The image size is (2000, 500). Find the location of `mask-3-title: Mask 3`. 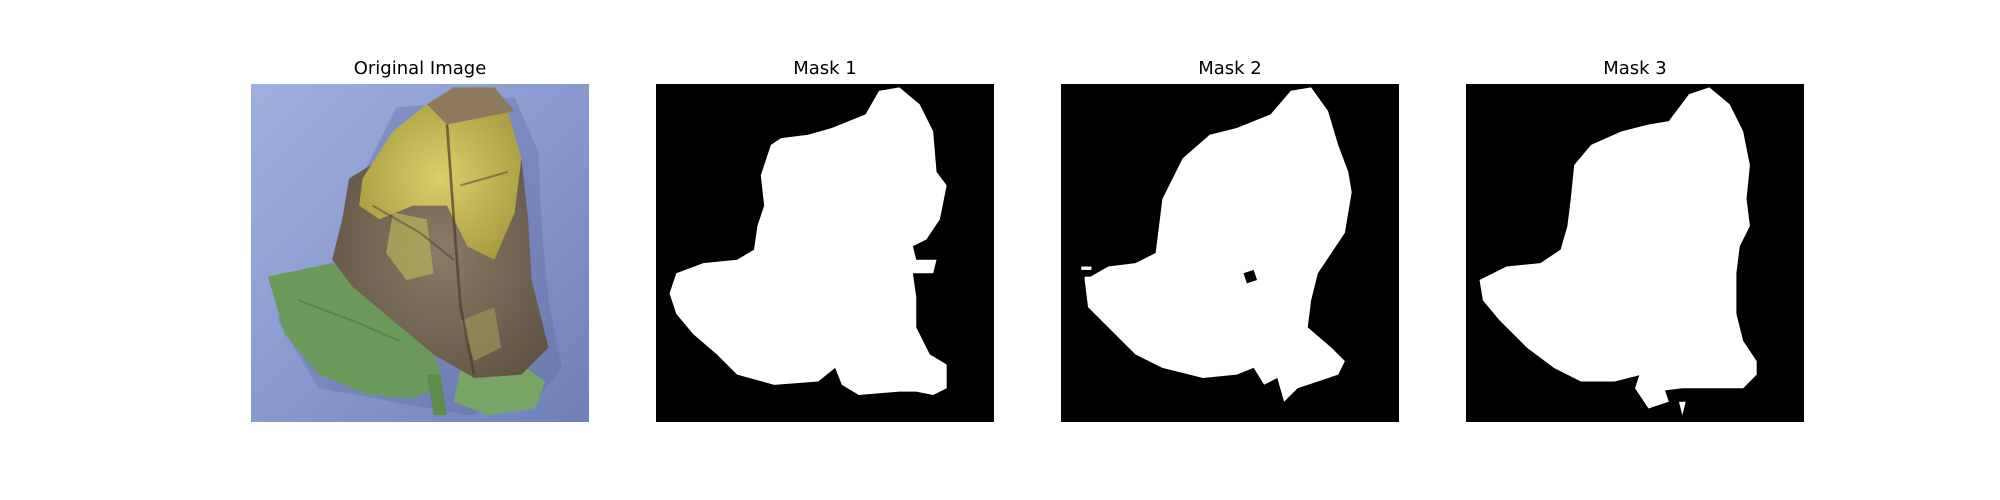

mask-3-title: Mask 3 is located at coordinates (1635, 69).